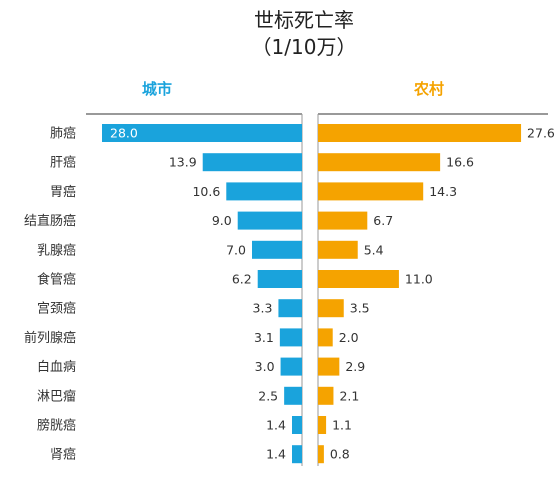  I want to click on chart-title-line2: （1/10万）, so click(304, 47).